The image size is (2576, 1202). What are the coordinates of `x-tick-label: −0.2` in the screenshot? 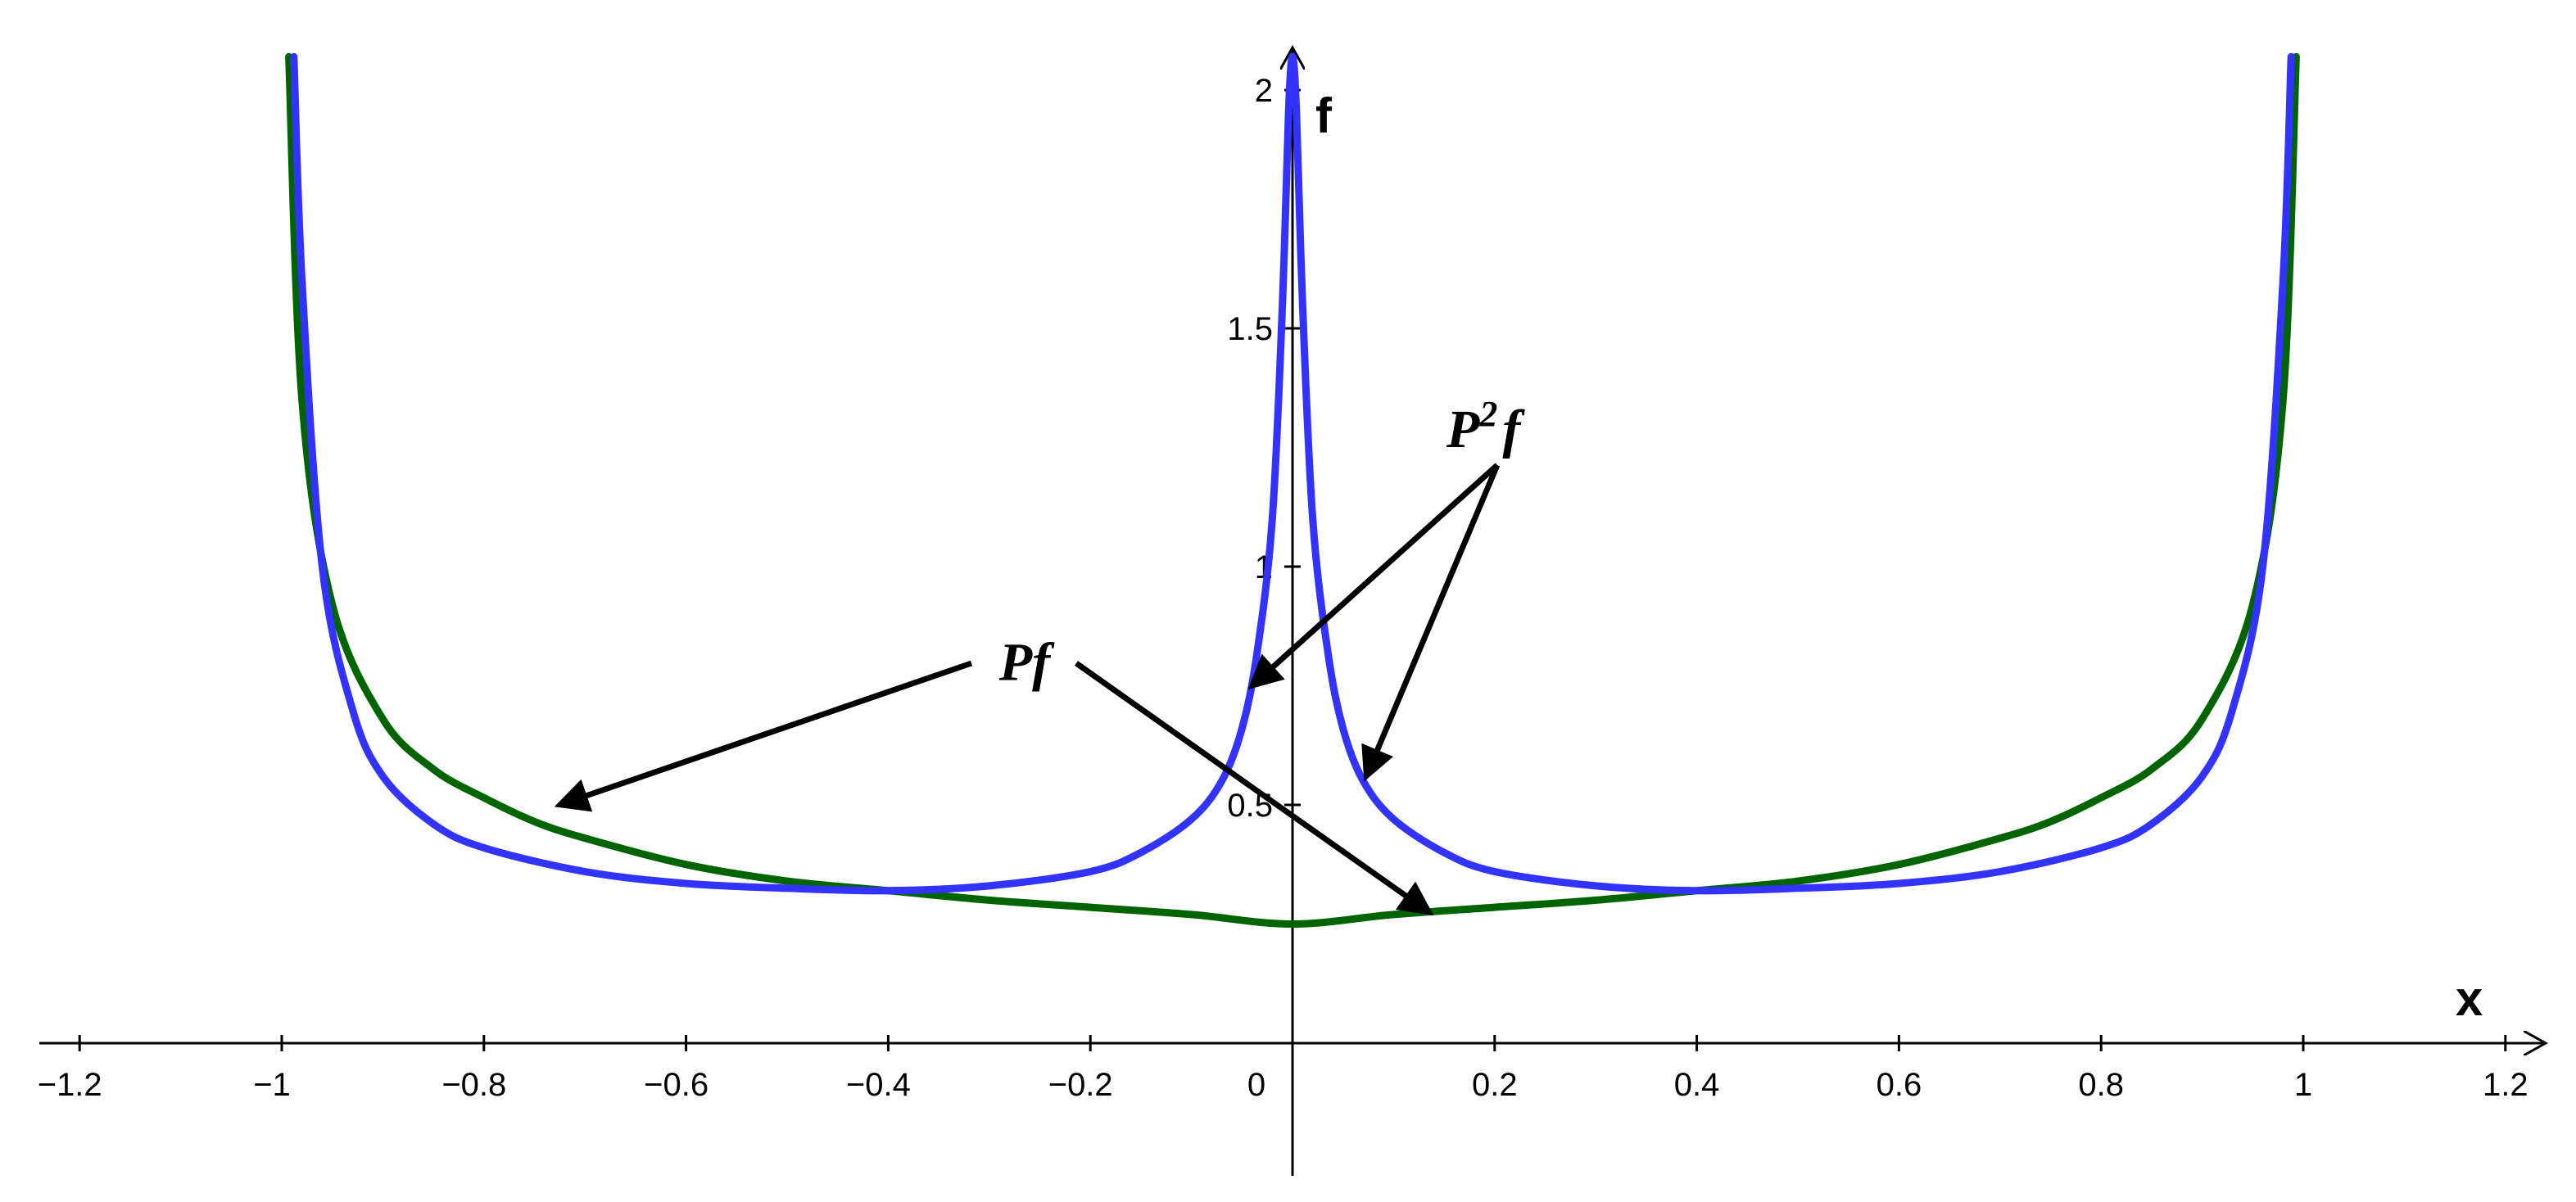 It's located at (1080, 1085).